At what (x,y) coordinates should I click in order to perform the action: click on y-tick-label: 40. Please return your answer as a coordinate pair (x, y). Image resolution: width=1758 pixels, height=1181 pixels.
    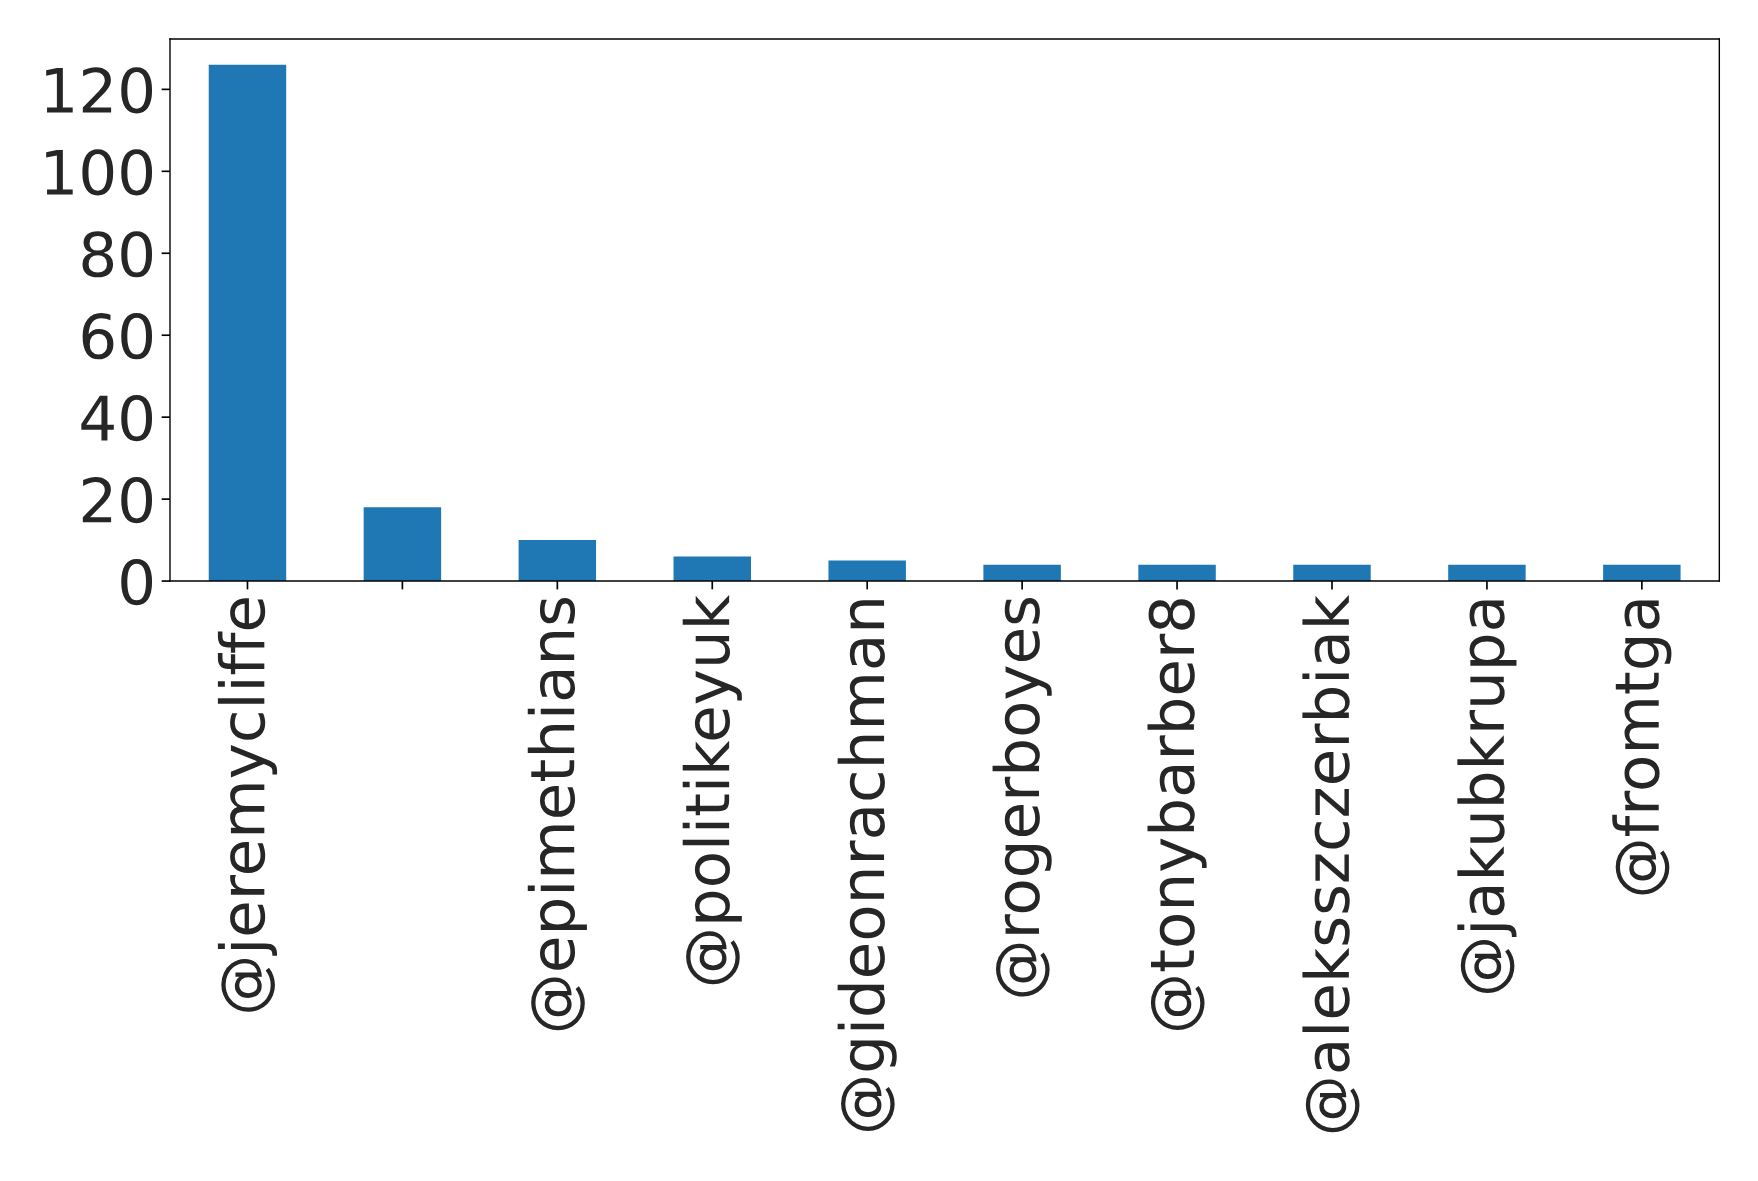
    Looking at the image, I should click on (117, 418).